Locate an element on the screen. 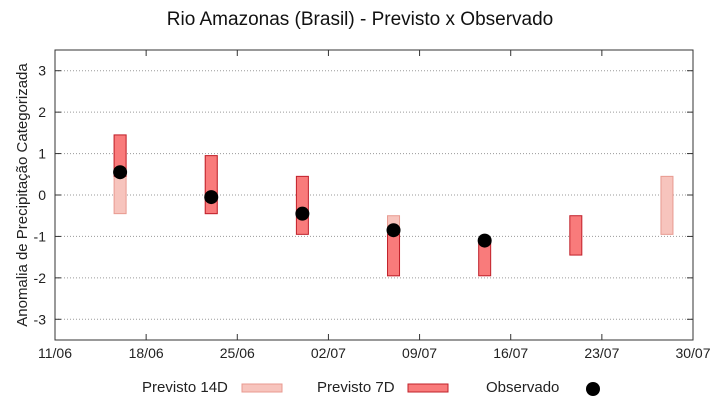 The image size is (720, 400). y-axis-label: Anomalia de Precipitação Categorizada is located at coordinates (22, 195).